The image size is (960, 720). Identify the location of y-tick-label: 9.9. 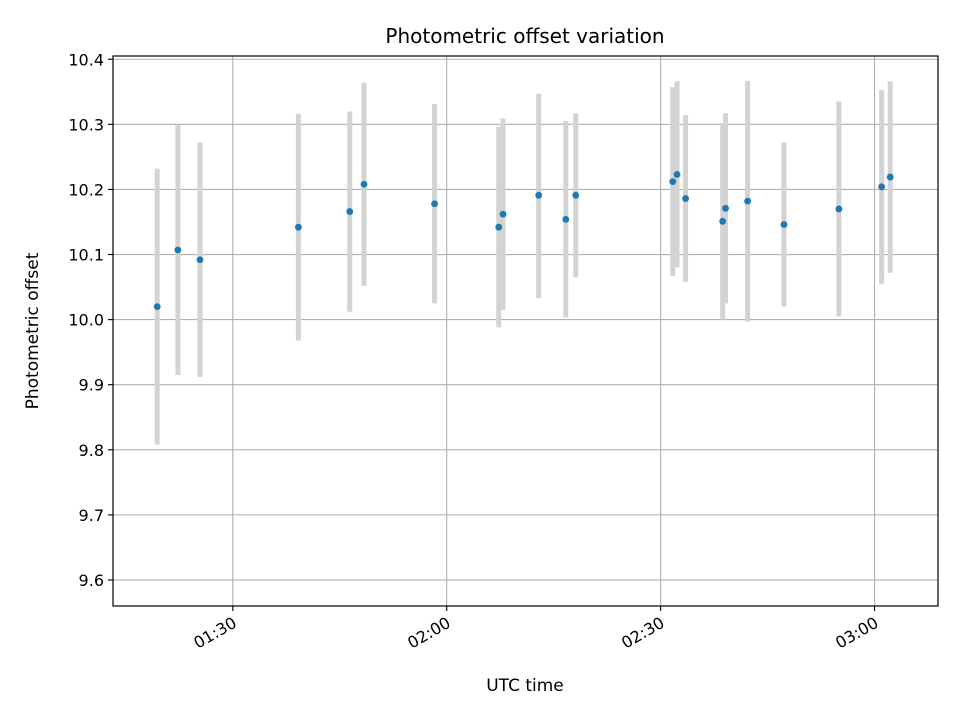
(91, 385).